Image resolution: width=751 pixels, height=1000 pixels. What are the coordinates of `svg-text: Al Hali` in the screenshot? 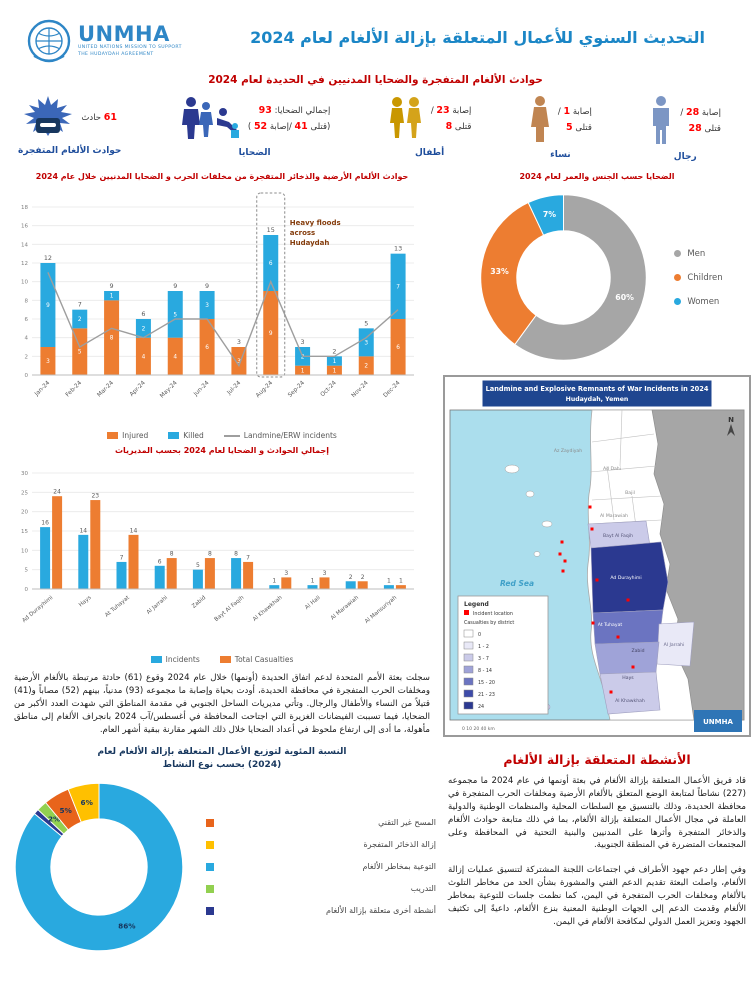 It's located at (313, 603).